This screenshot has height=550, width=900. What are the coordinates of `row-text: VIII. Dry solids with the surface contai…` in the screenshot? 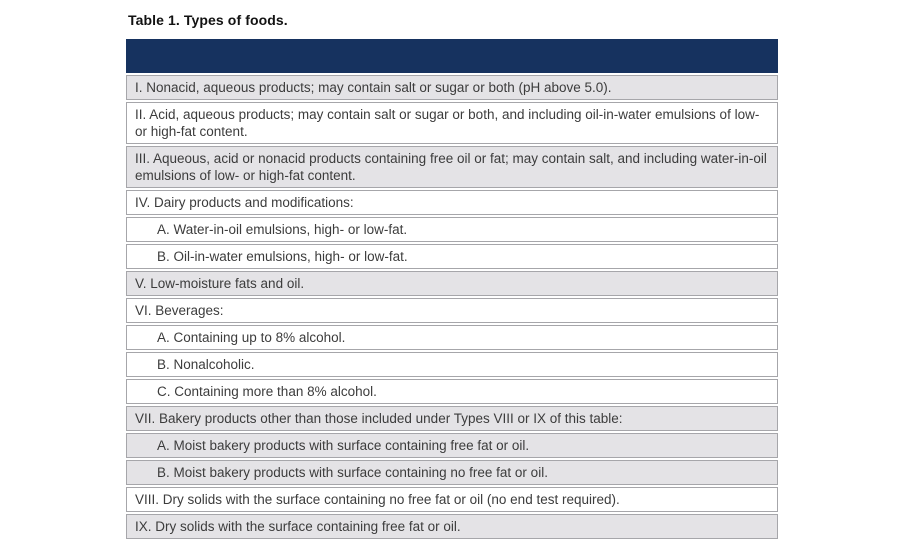 It's located at (377, 499).